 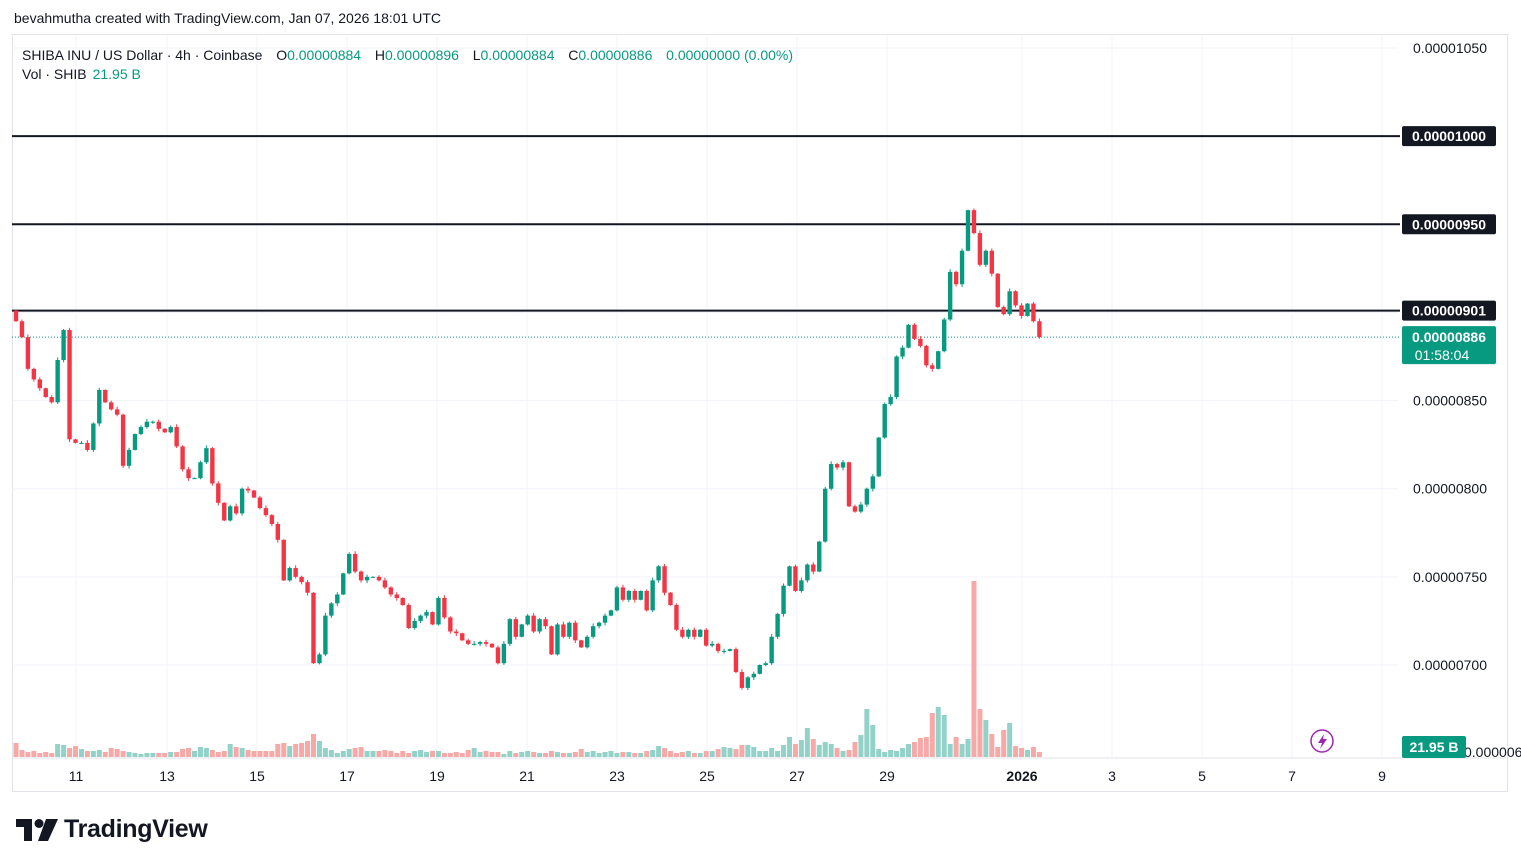 I want to click on volume-label: Vol · SHIB, so click(x=54, y=74).